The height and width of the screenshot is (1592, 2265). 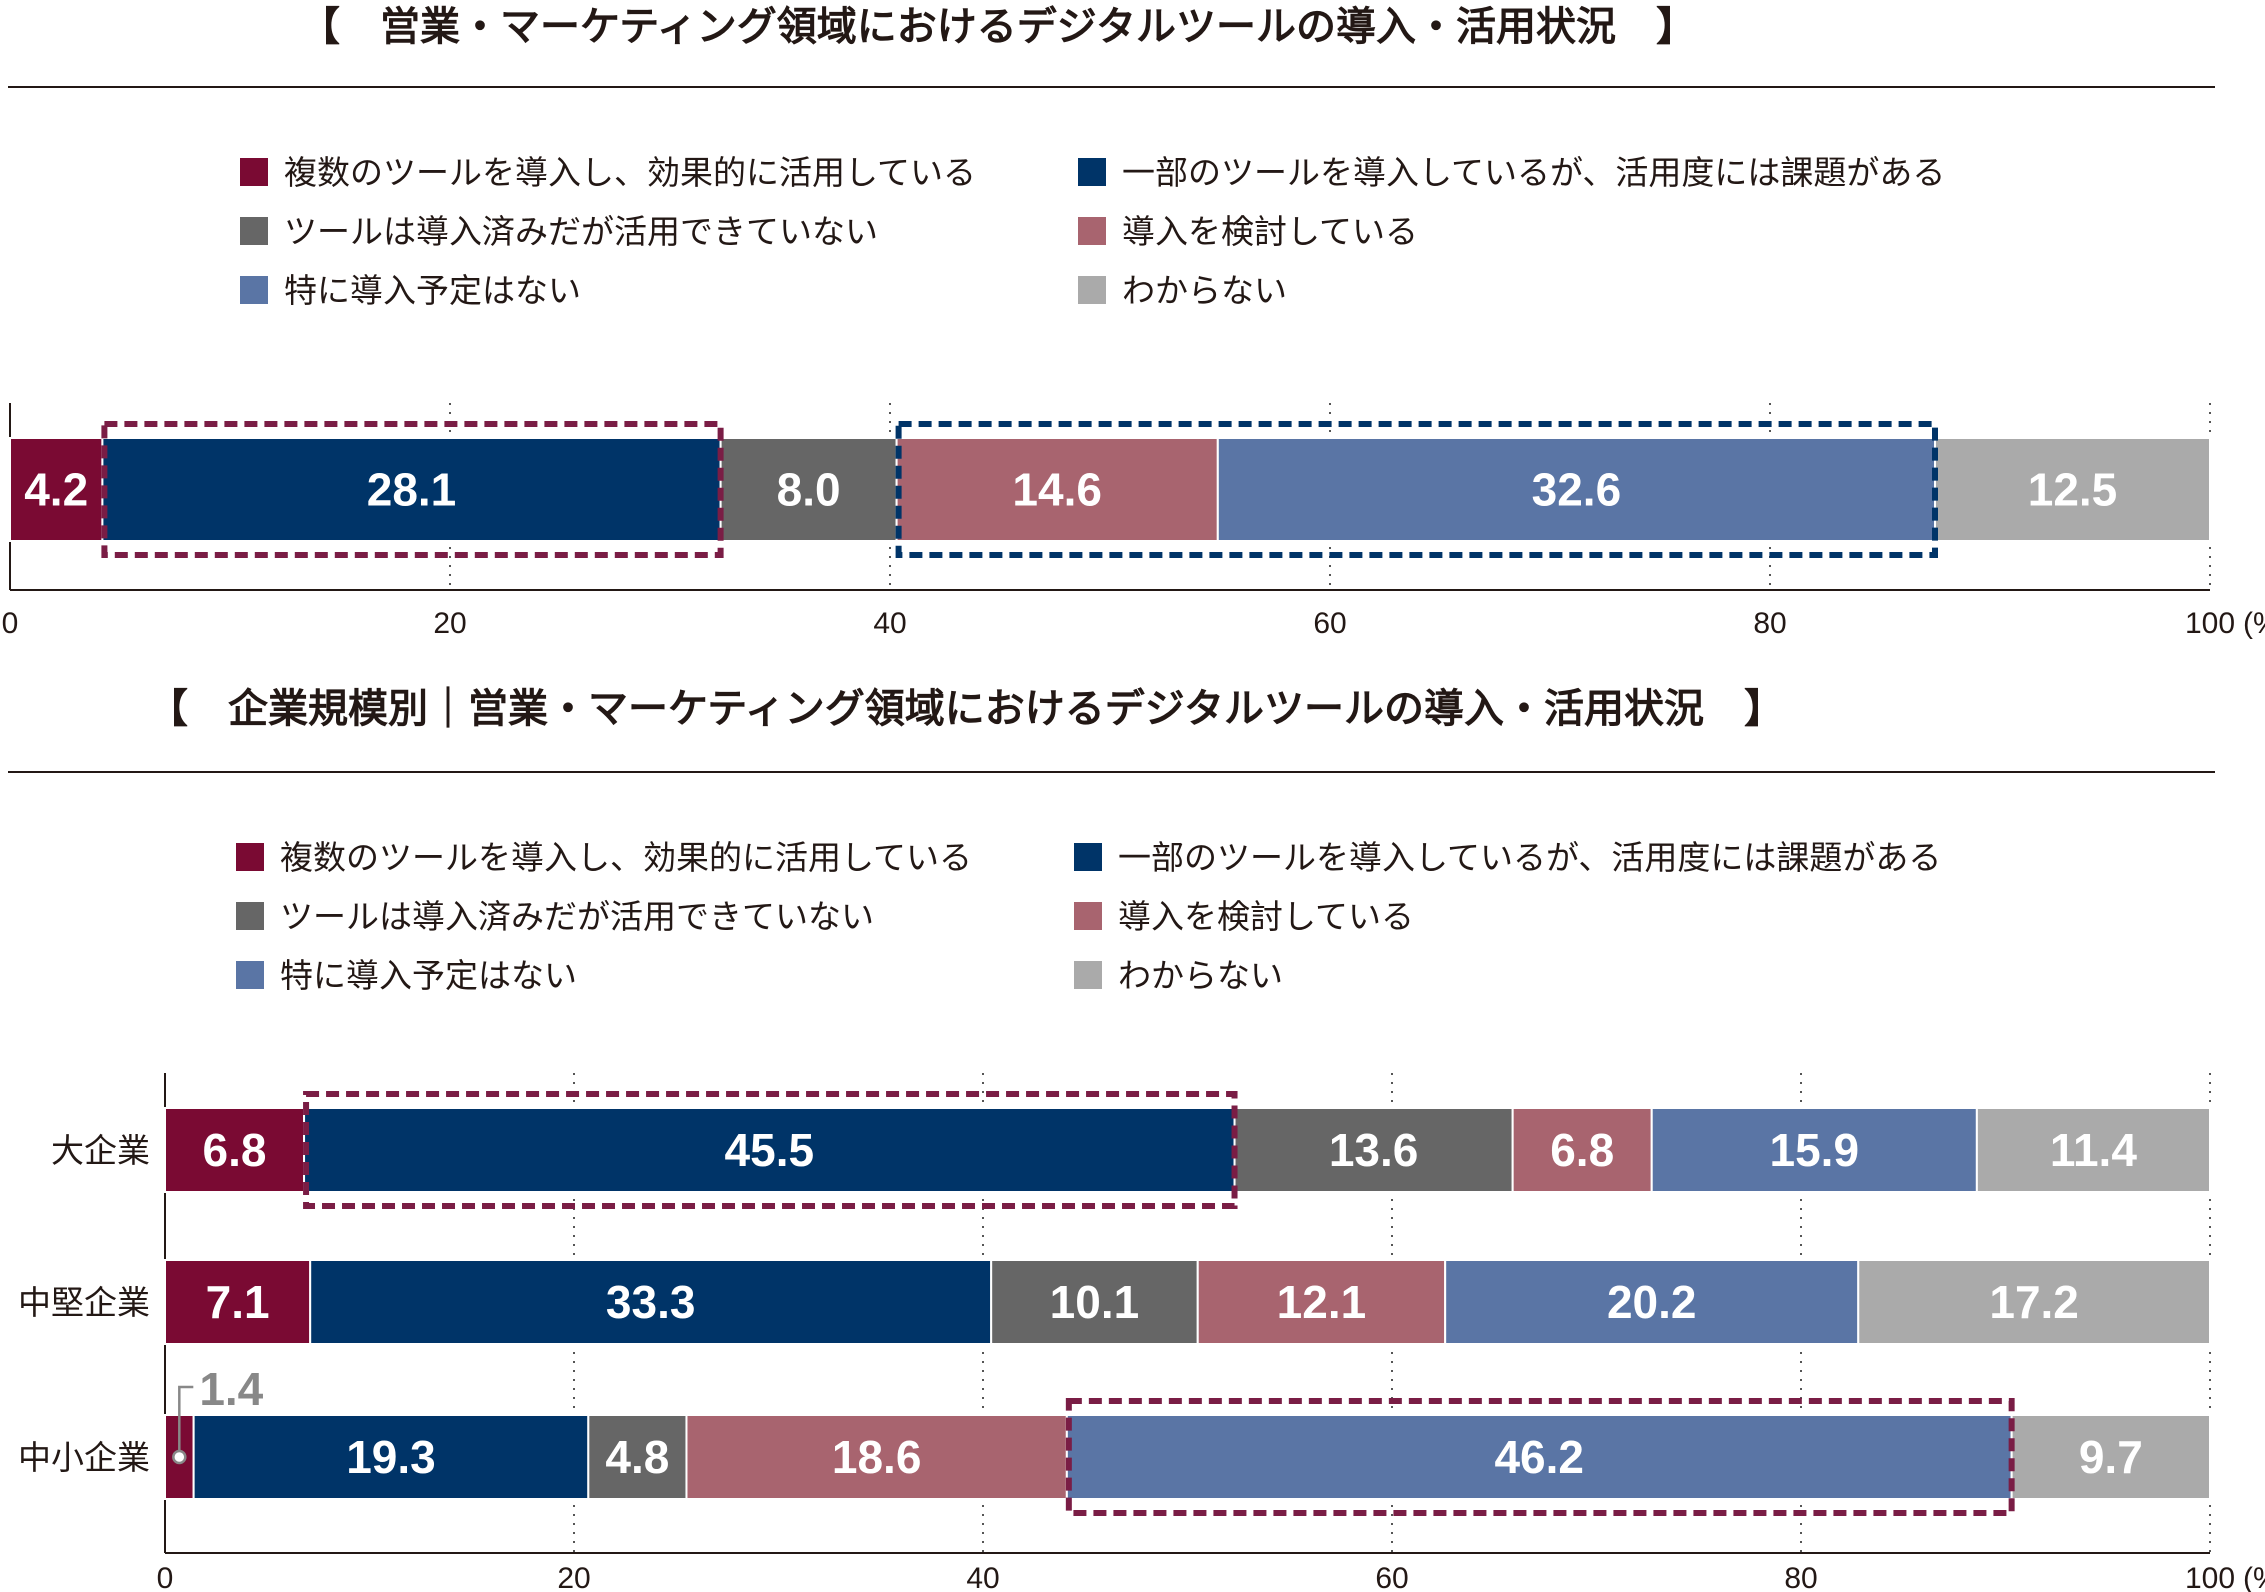 What do you see at coordinates (1270, 231) in the screenshot?
I see `legend-label-1-3: 導入を検討している` at bounding box center [1270, 231].